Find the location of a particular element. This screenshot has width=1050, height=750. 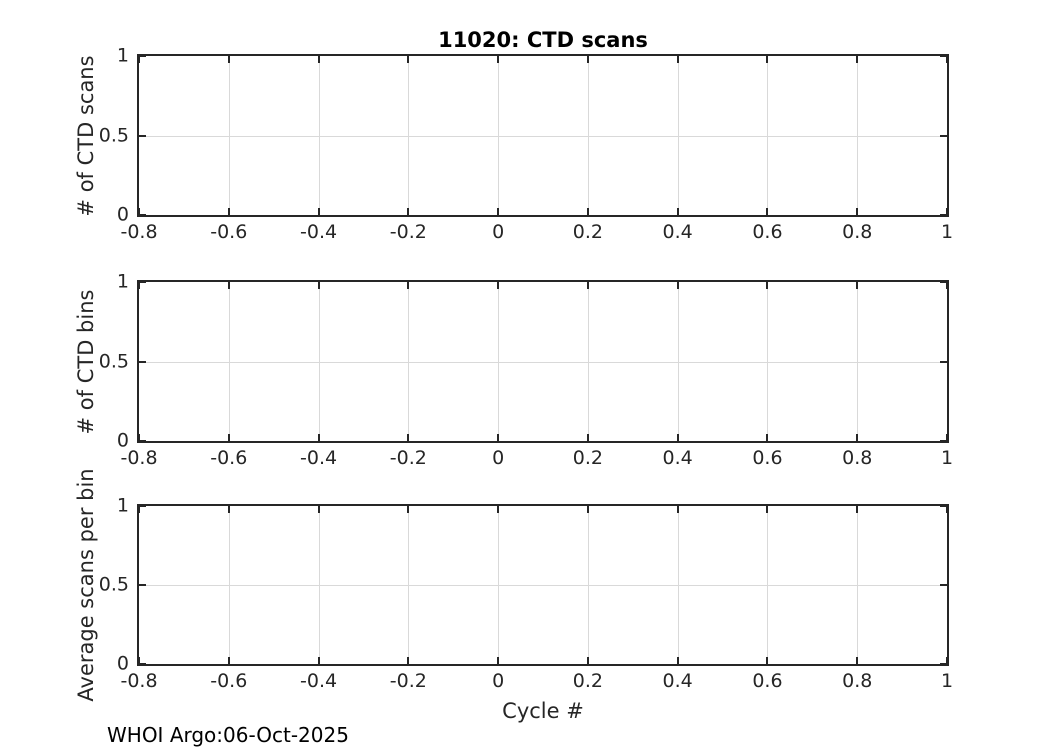

subplot-2-ytick-label: 1 is located at coordinates (122, 281).